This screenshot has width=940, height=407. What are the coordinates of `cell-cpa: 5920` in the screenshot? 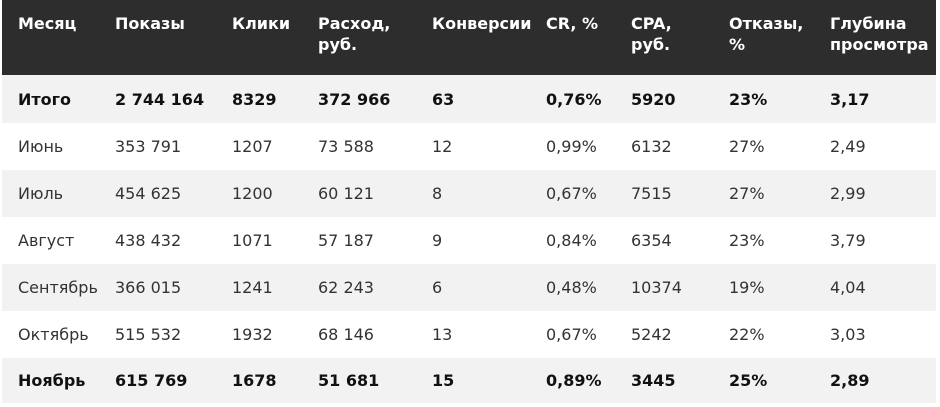 It's located at (664, 99).